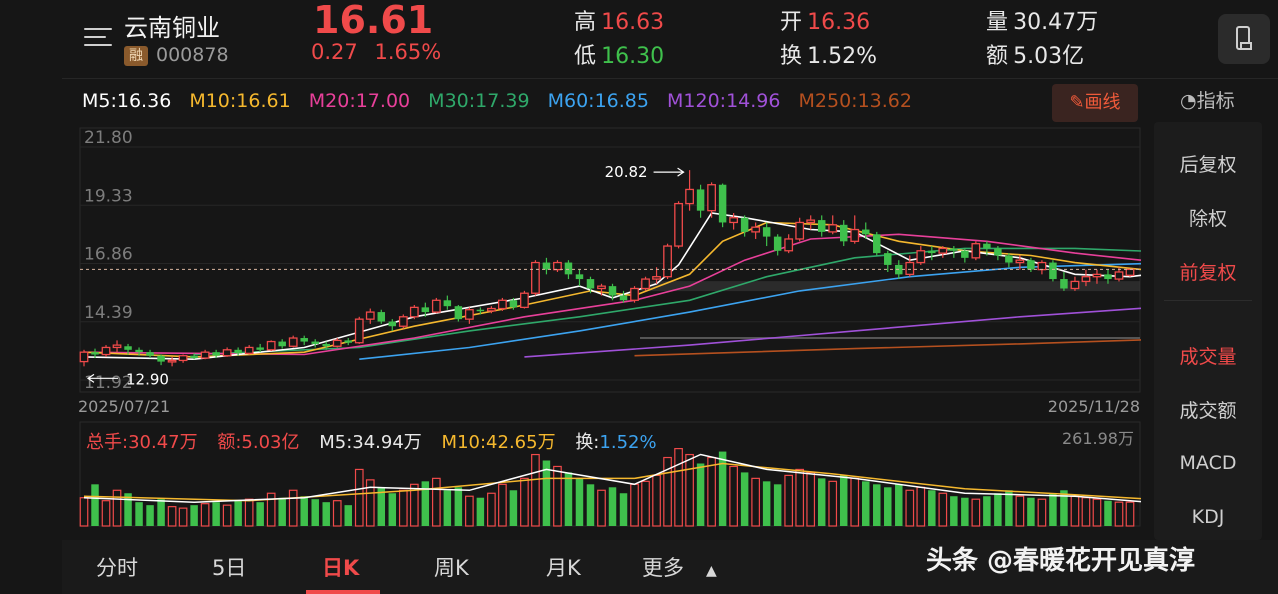 Image resolution: width=1278 pixels, height=594 pixels. I want to click on volume-value: 30.47万, so click(1056, 22).